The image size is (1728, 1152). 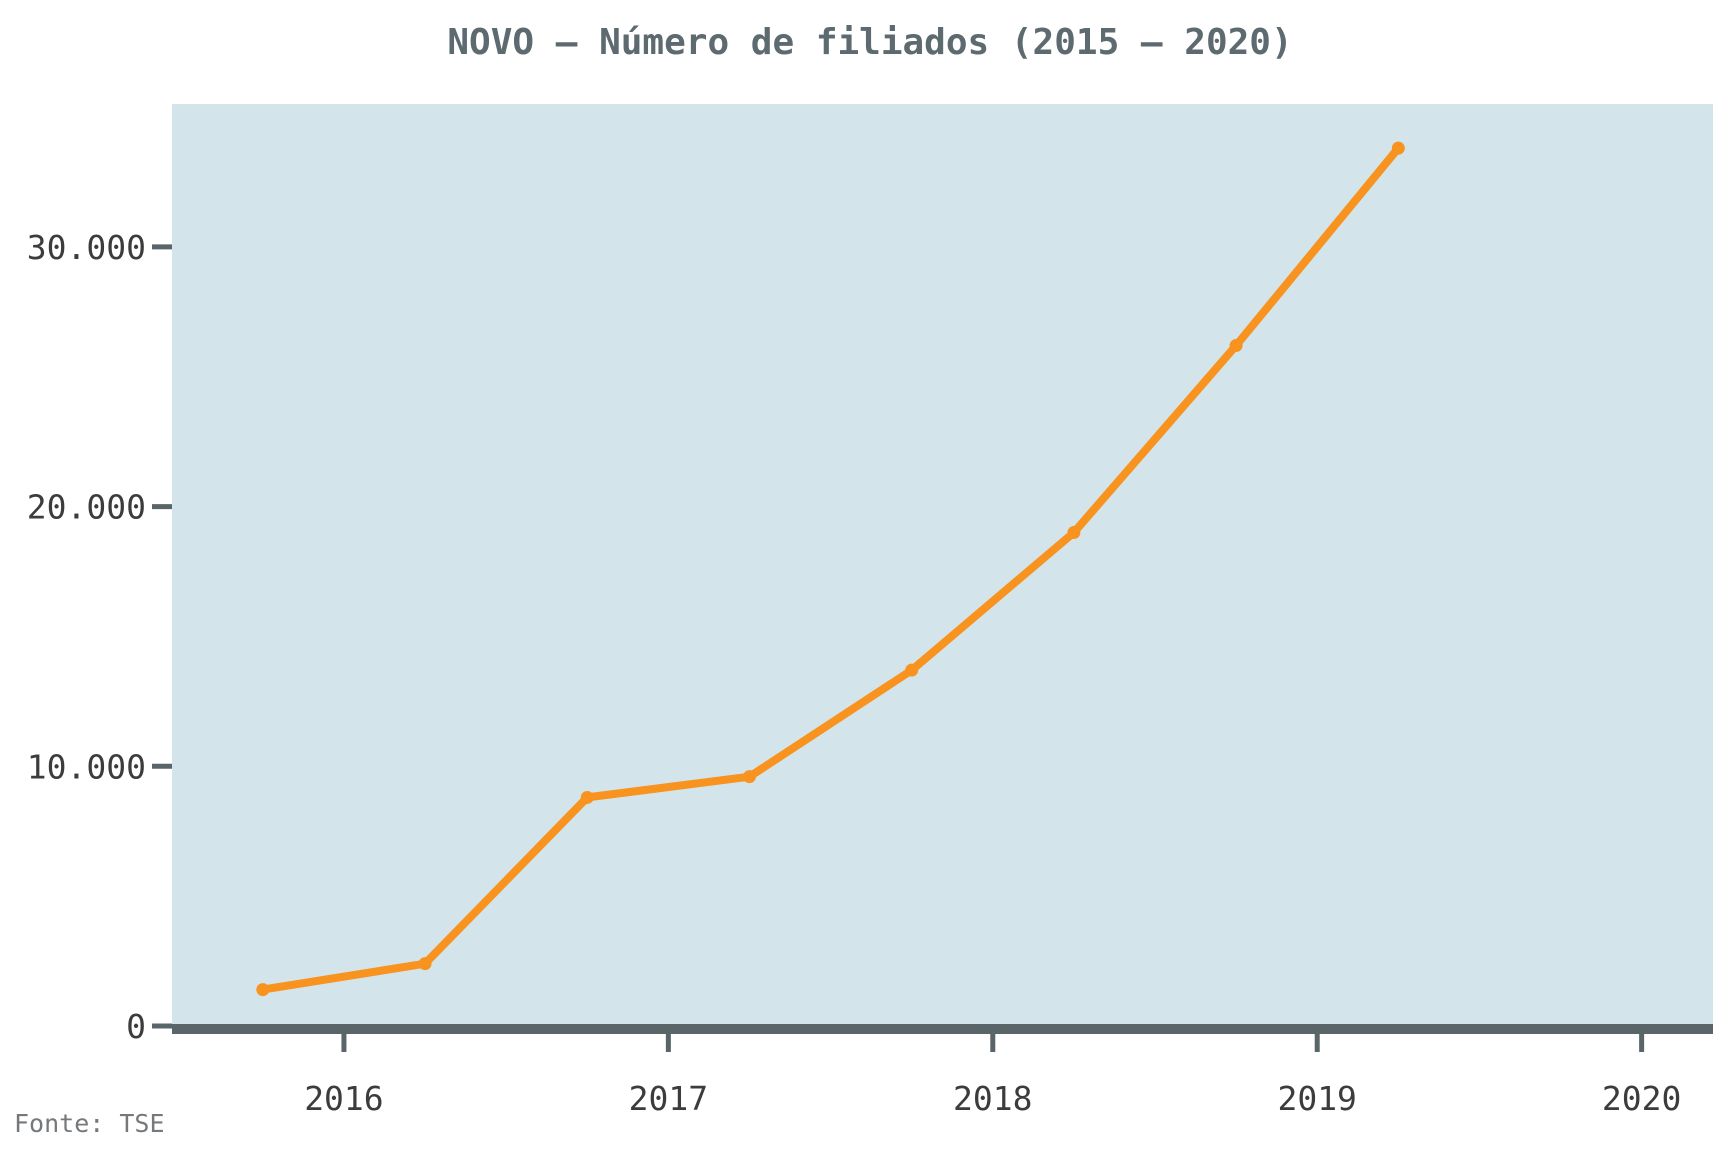 I want to click on y-axis: 0 10.000 20.000 30.000, so click(x=99, y=637).